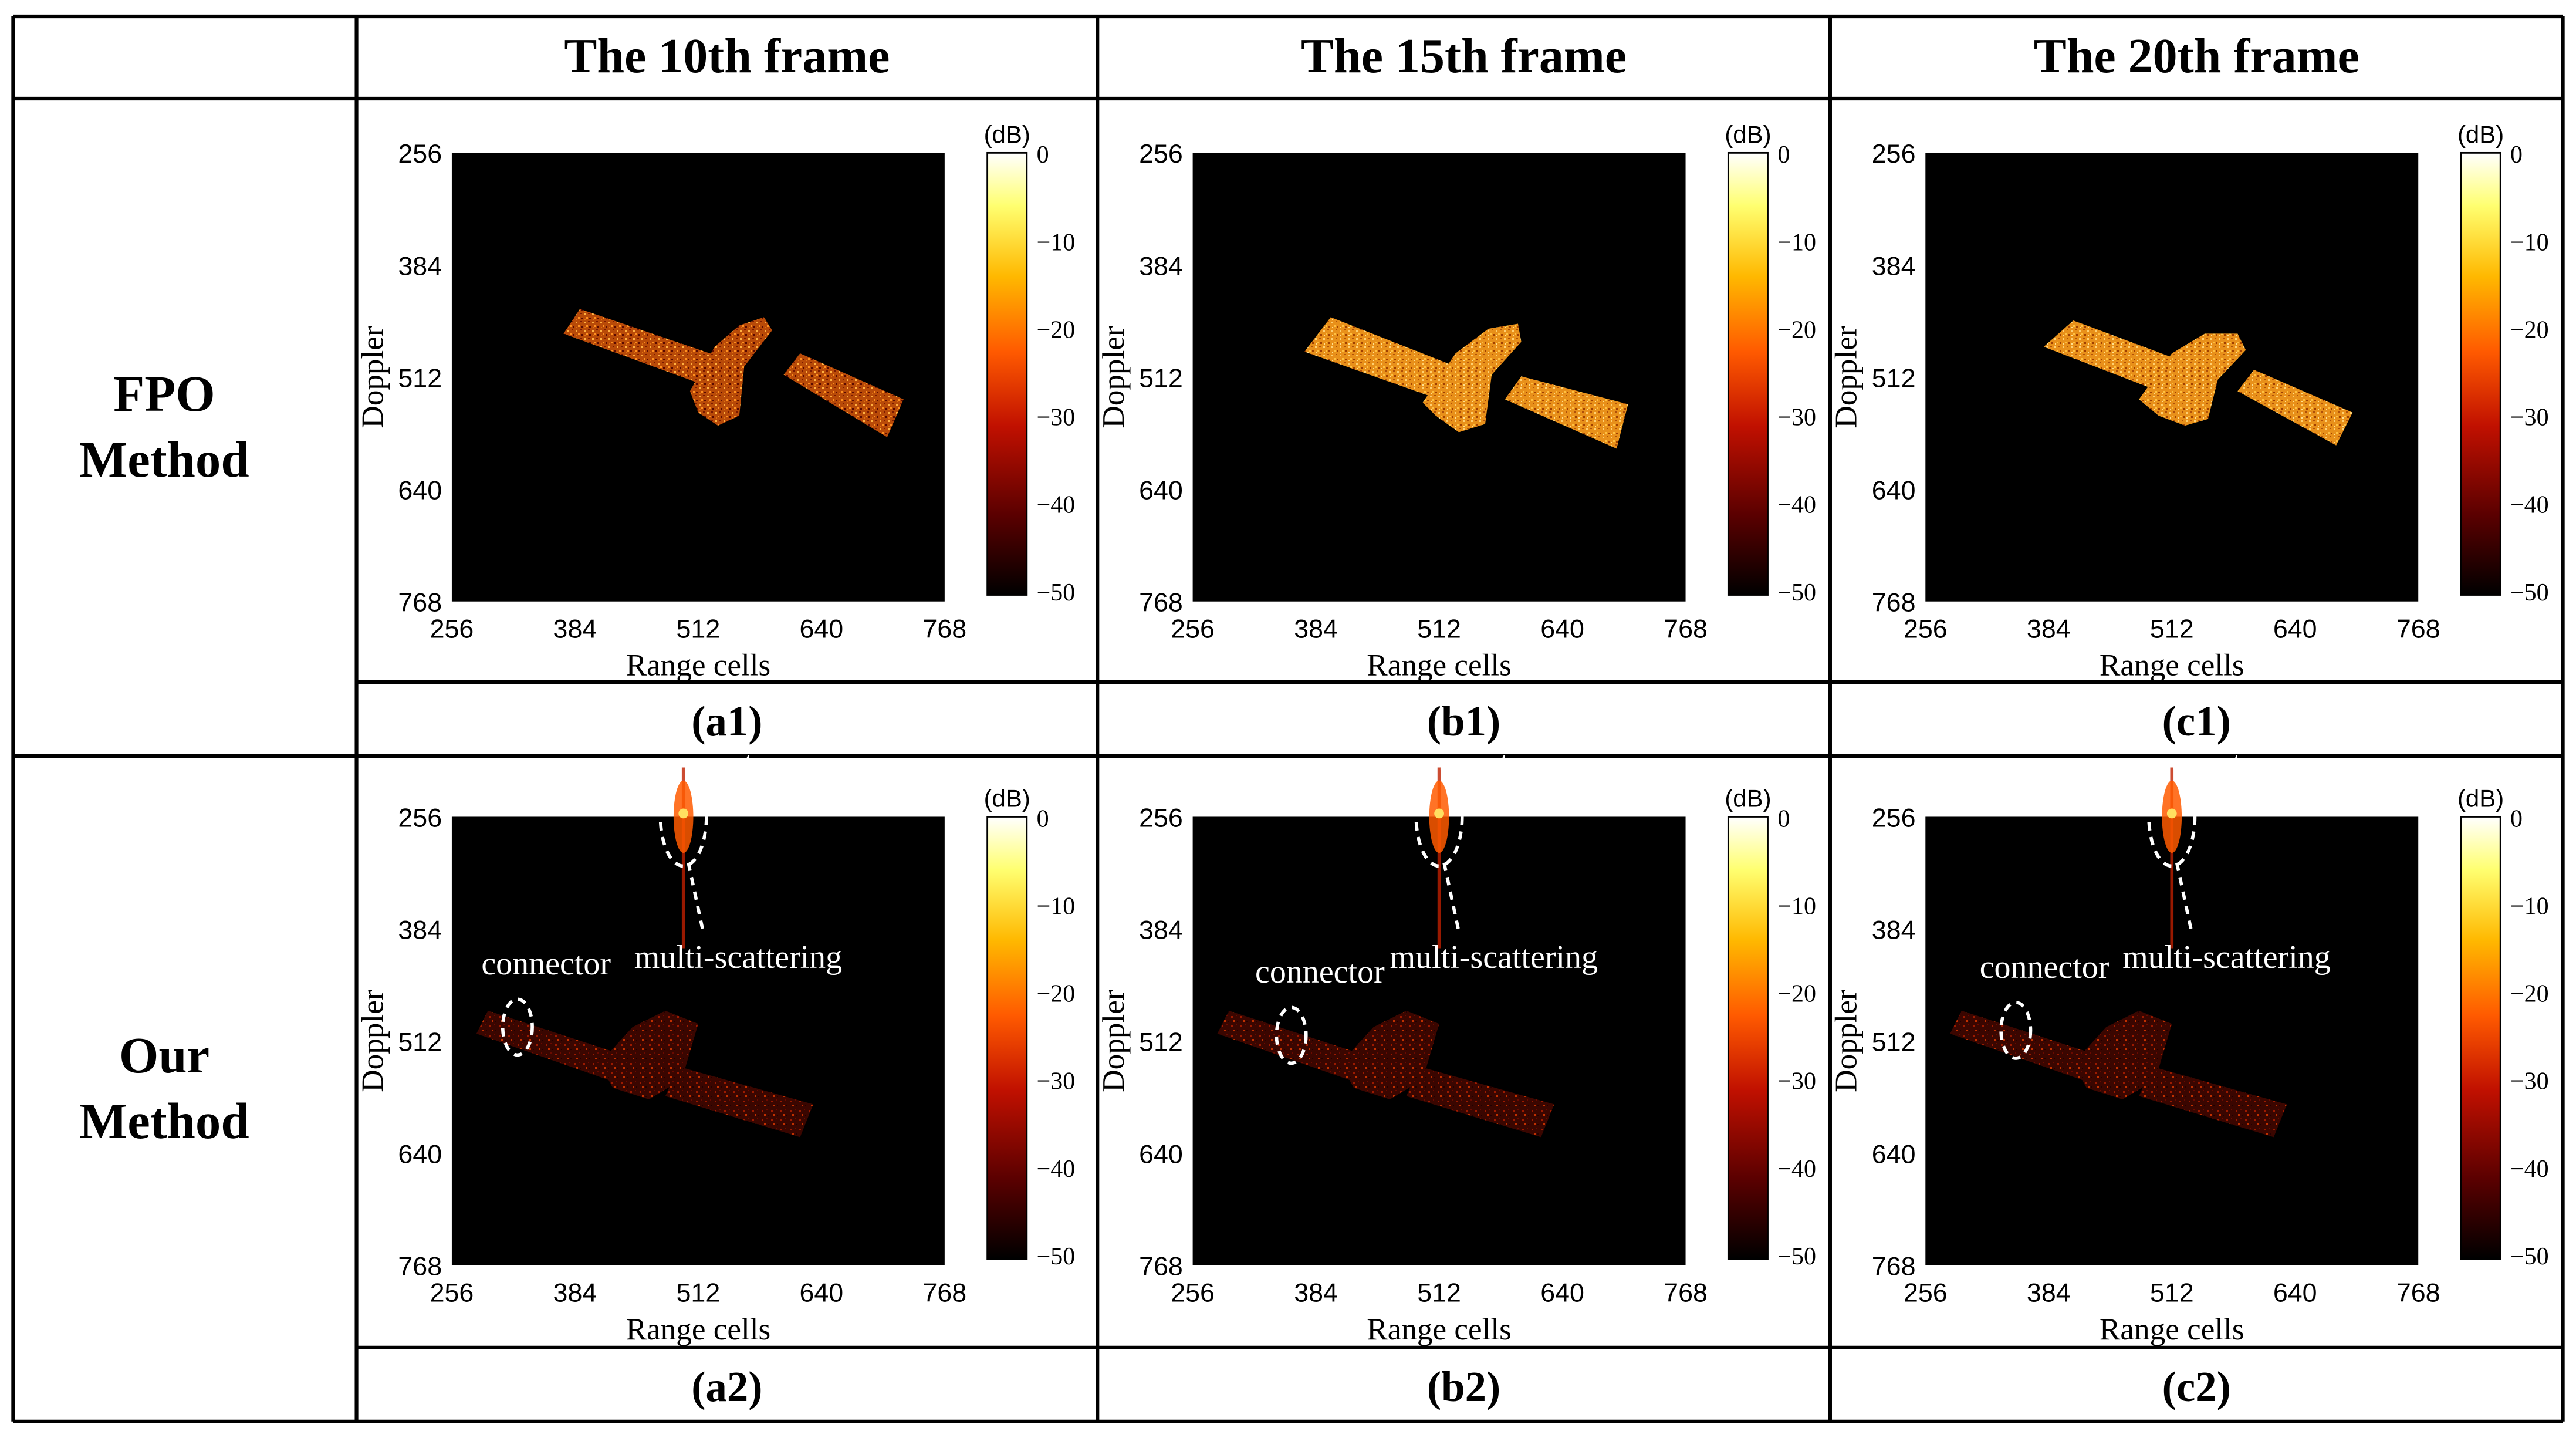 The image size is (2576, 1441). What do you see at coordinates (2226, 958) in the screenshot?
I see `multi-scattering-label: multi-scattering` at bounding box center [2226, 958].